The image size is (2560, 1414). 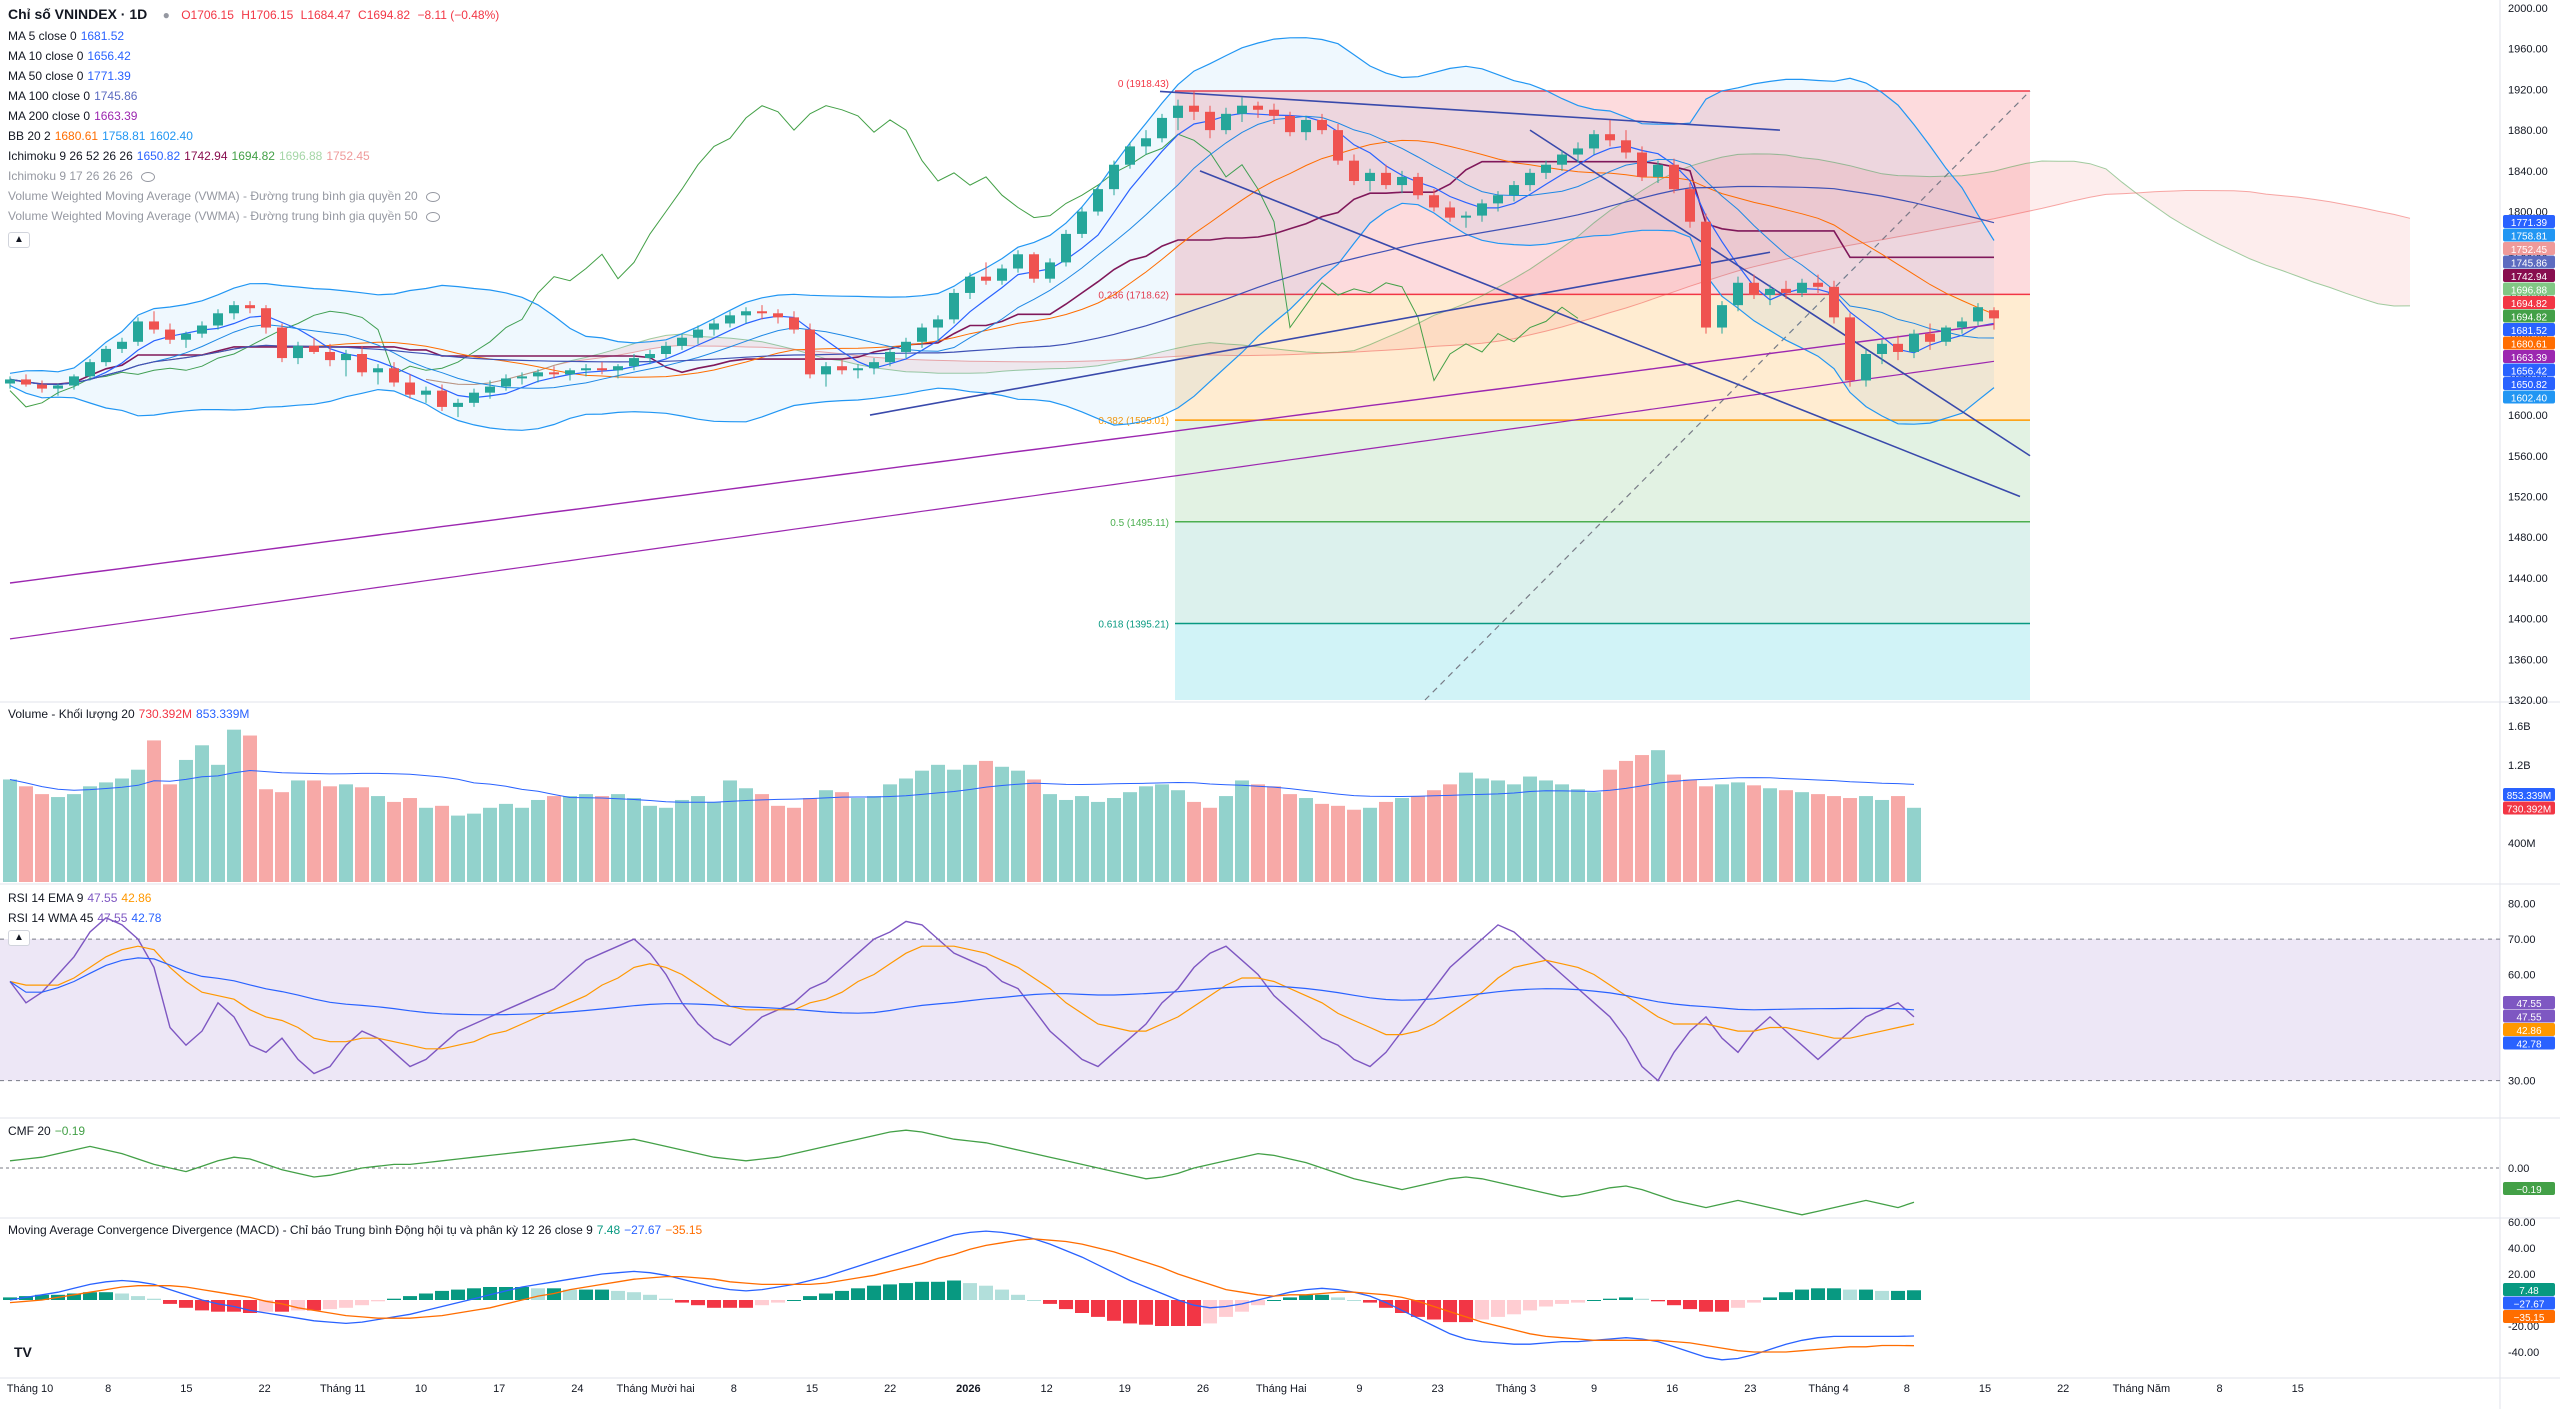 What do you see at coordinates (19, 240) in the screenshot?
I see `collapse-legend-button: ▲` at bounding box center [19, 240].